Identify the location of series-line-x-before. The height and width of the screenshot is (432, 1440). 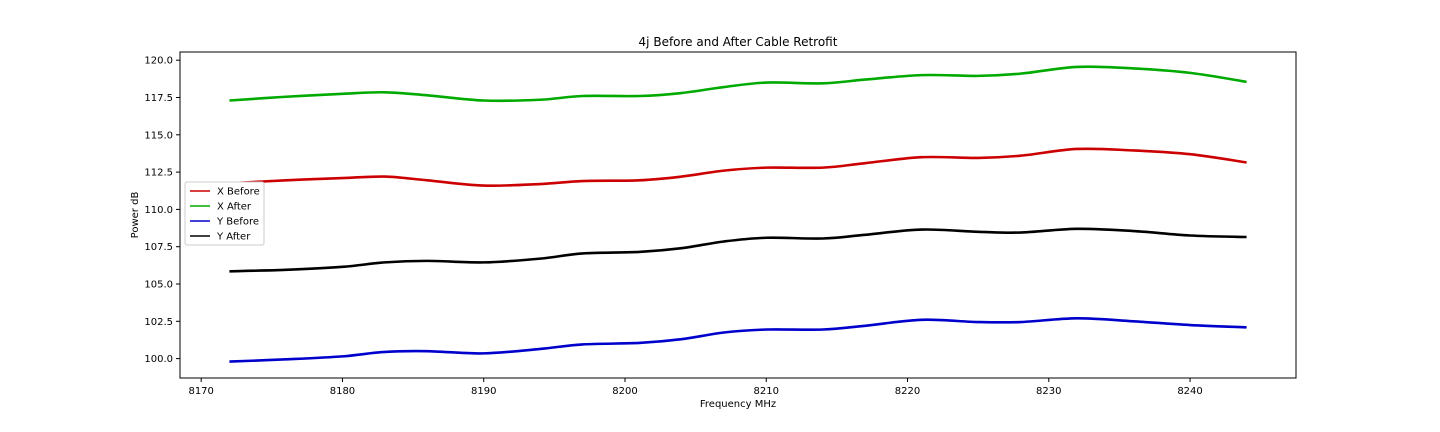
(738, 167).